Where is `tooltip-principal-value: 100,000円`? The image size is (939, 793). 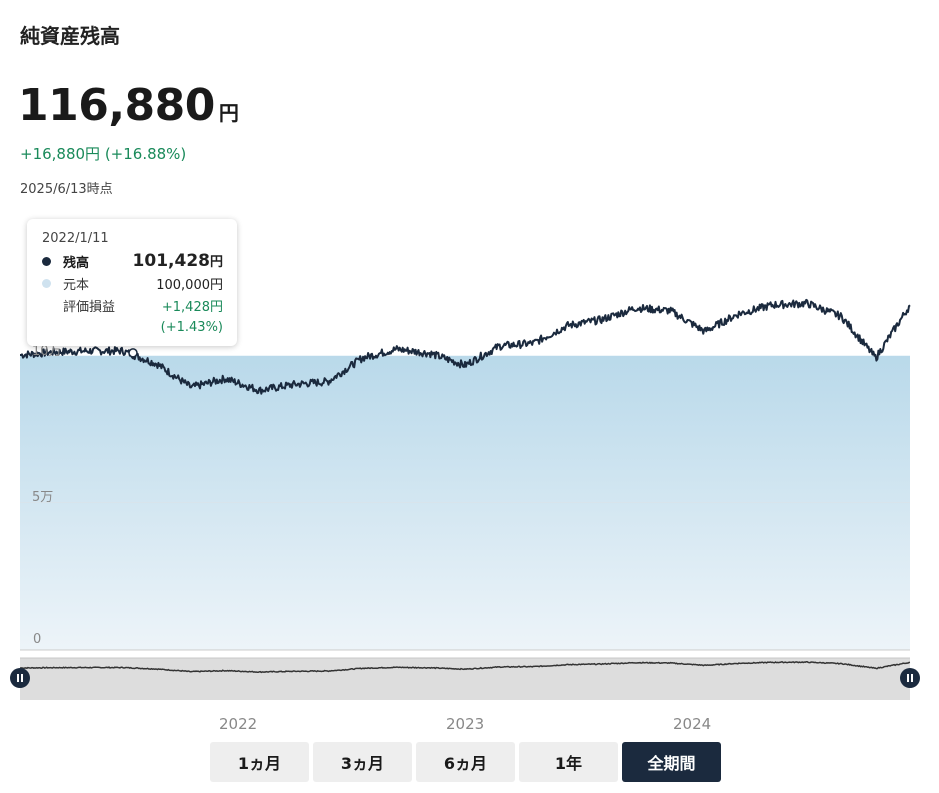 tooltip-principal-value: 100,000円 is located at coordinates (189, 285).